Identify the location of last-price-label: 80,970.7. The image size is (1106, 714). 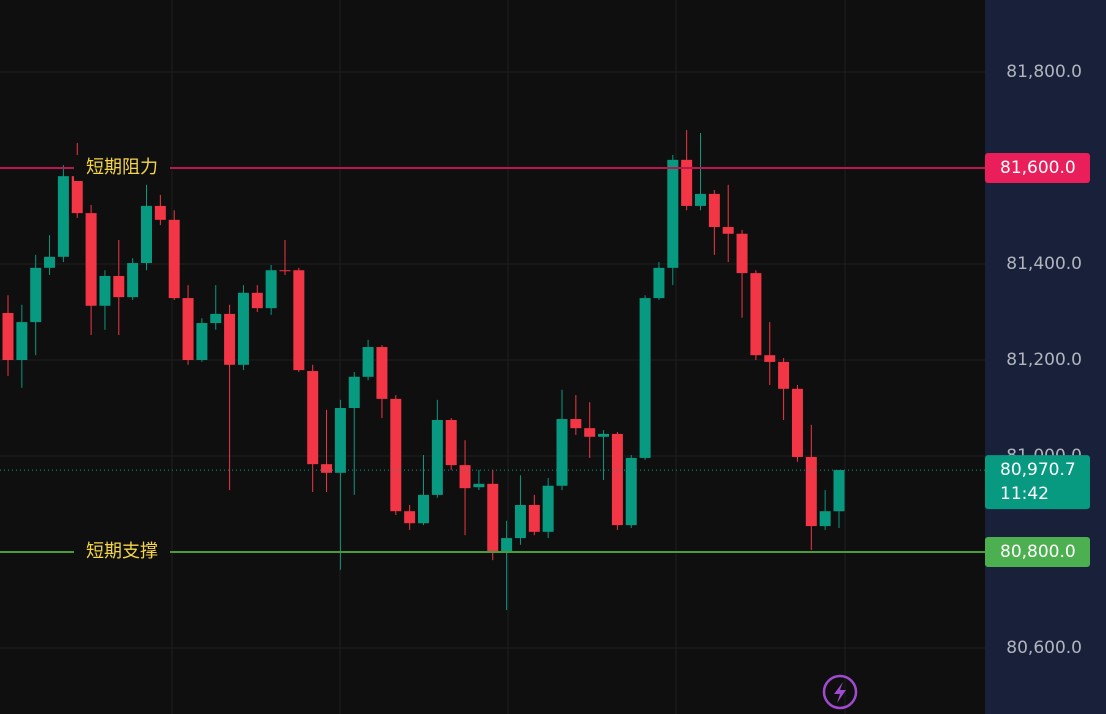
(1038, 470).